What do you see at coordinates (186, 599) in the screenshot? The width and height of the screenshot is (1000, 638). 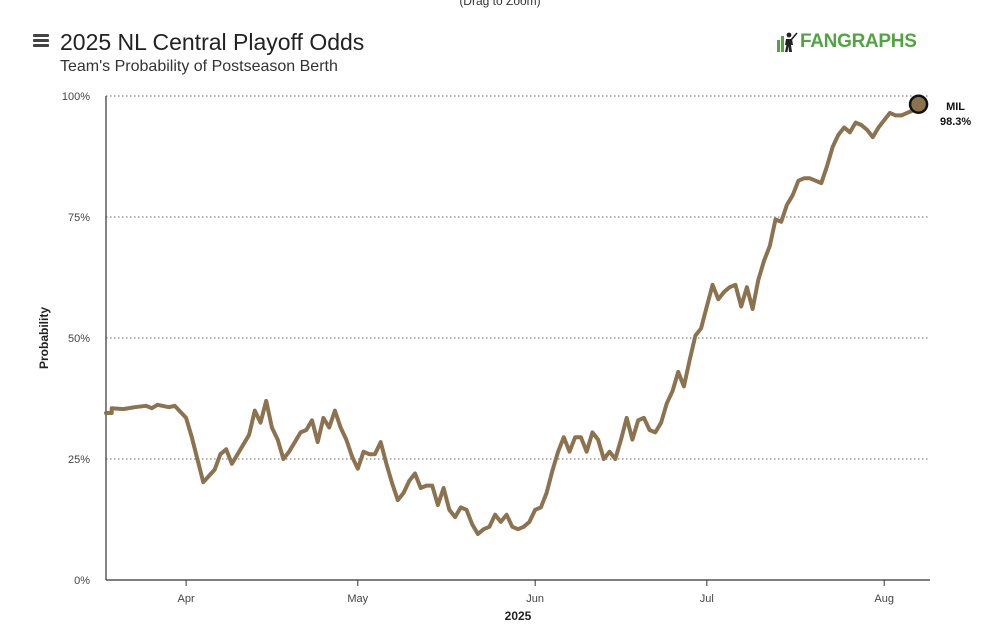 I see `x-tick-label: Apr` at bounding box center [186, 599].